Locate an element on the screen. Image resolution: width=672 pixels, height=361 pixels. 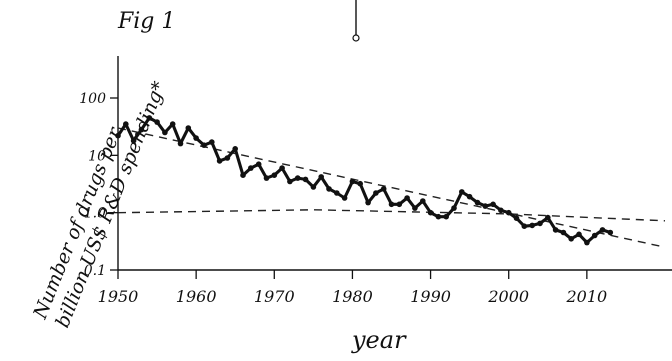
x-tick-label: 1950 is located at coordinates (118, 296).